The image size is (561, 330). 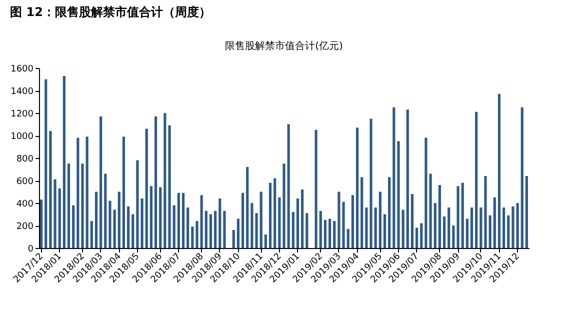 What do you see at coordinates (25, 227) in the screenshot?
I see `y-tick-label: 200` at bounding box center [25, 227].